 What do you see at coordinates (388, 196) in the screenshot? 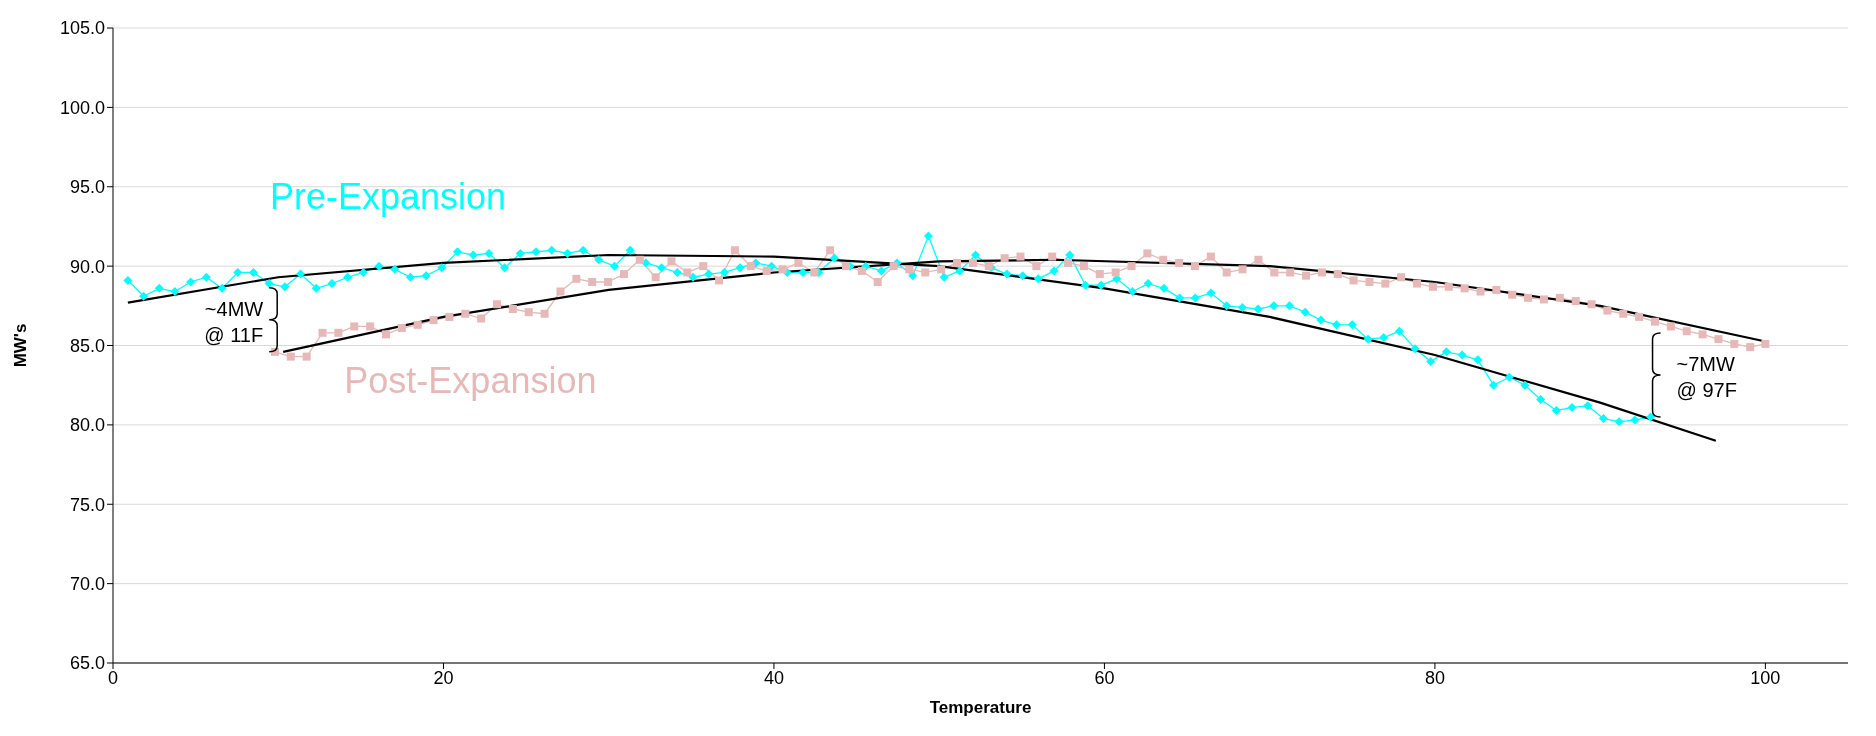
I see `series-label: Pre-Expansion` at bounding box center [388, 196].